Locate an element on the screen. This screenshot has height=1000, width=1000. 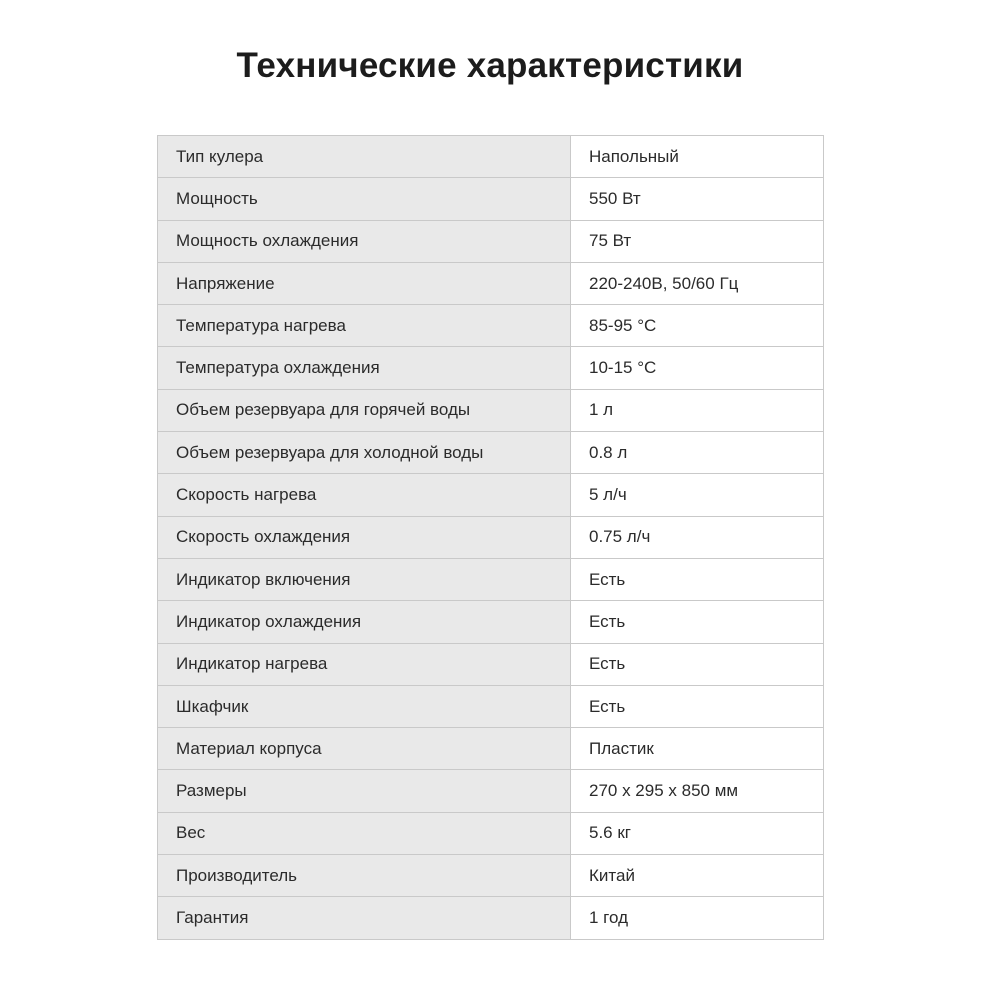
table-row: Мощность 550 Вт is located at coordinates (490, 199).